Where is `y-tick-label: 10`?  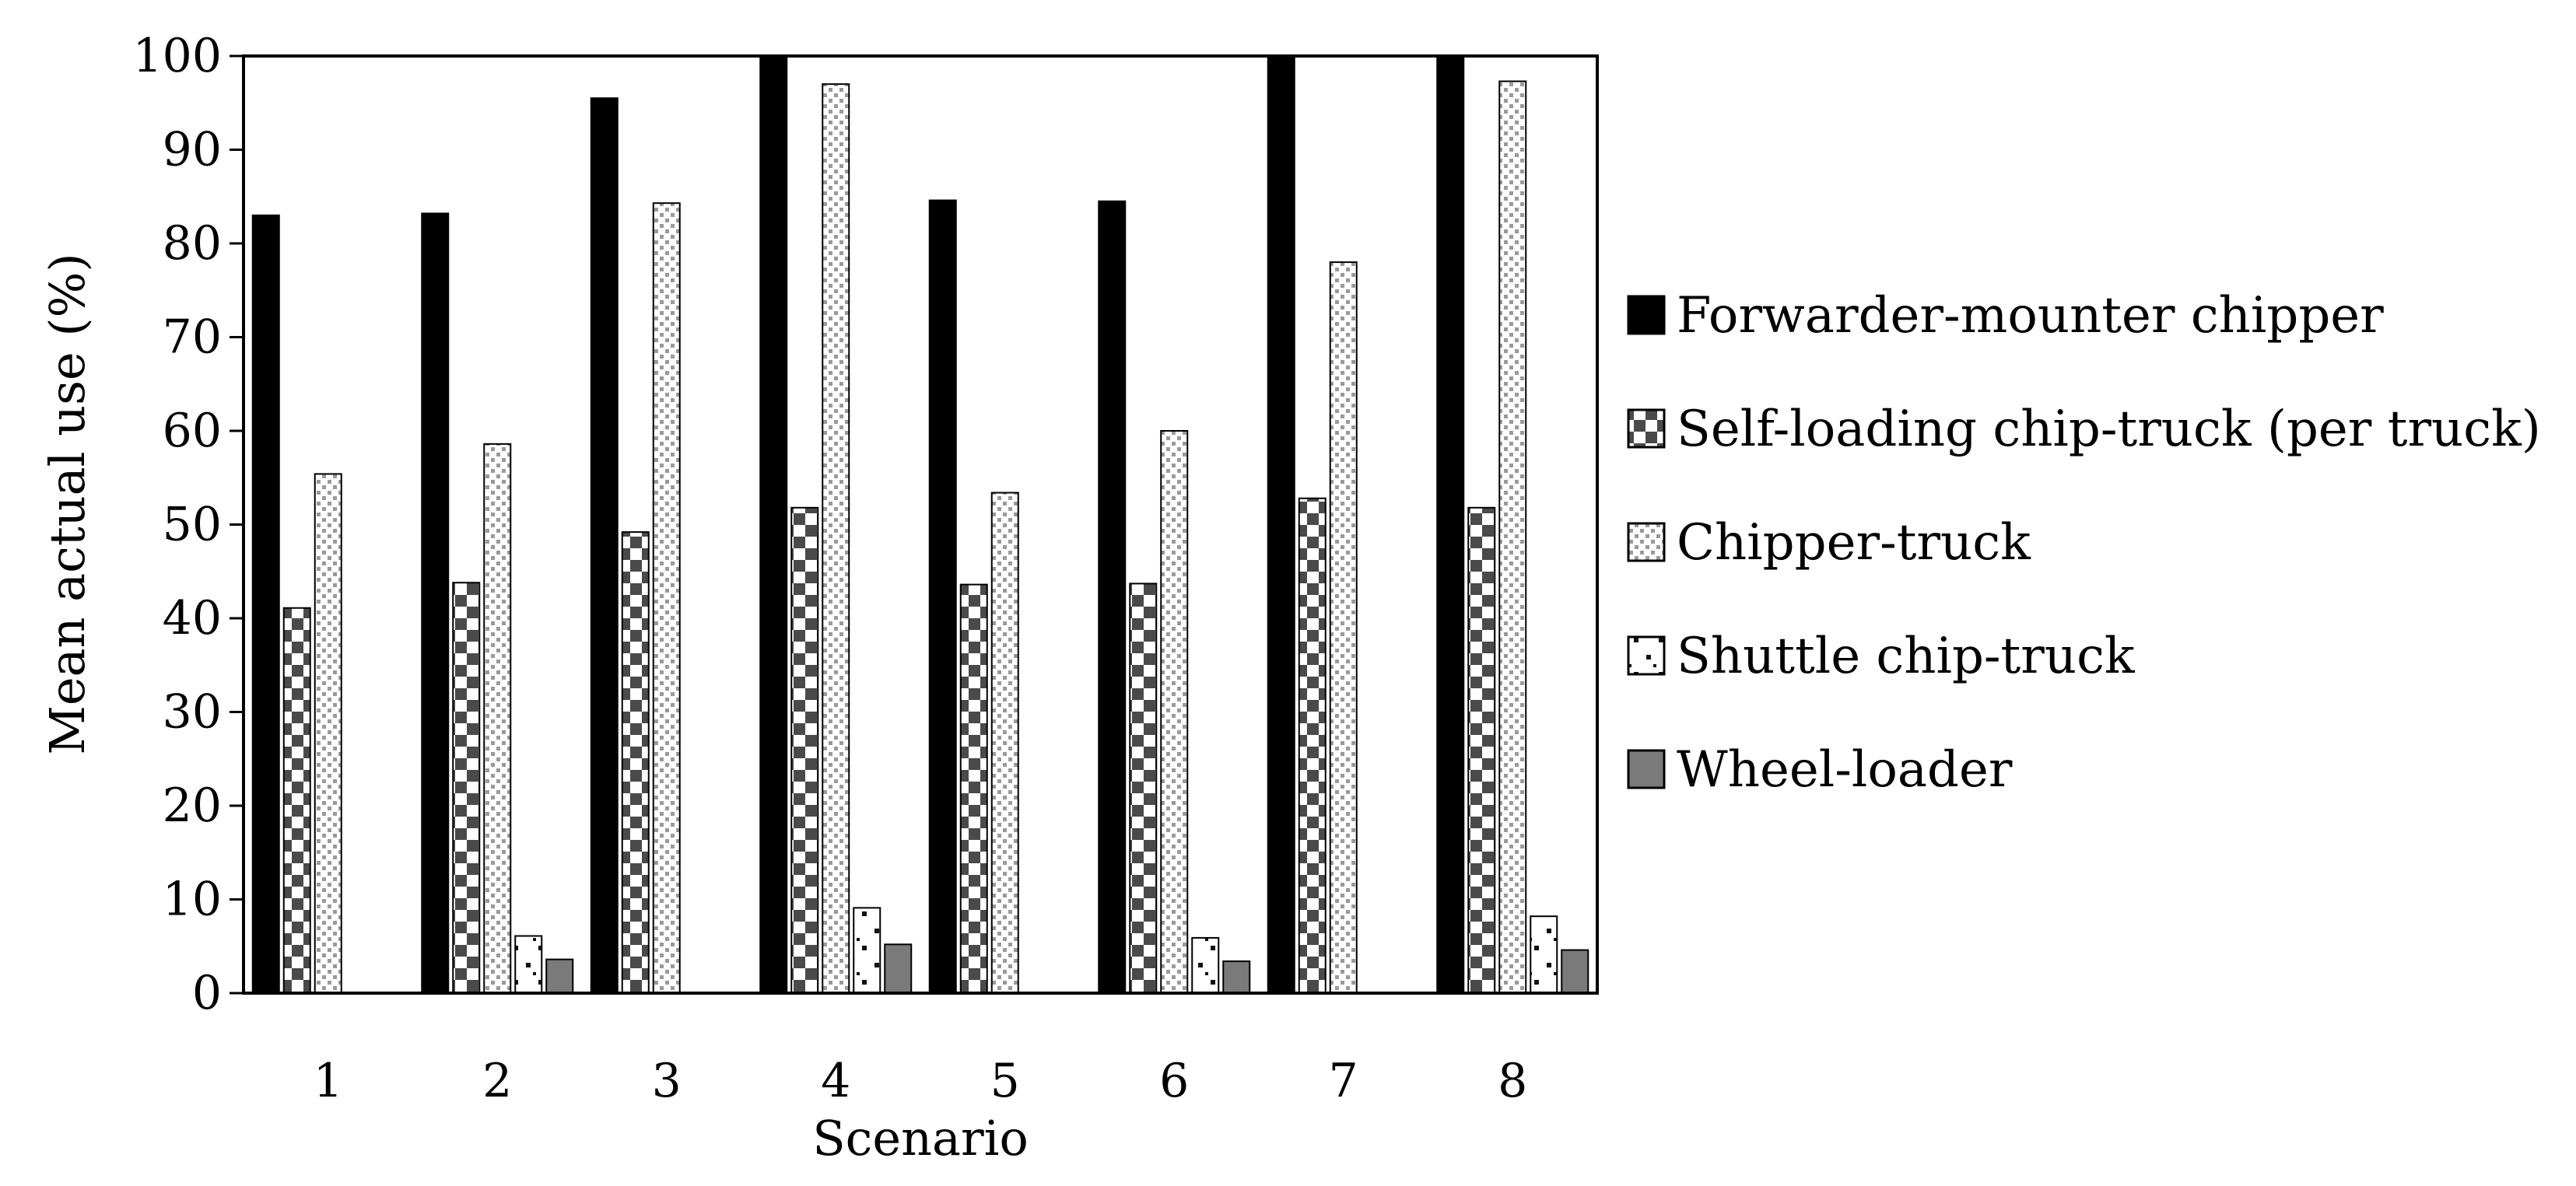
y-tick-label: 10 is located at coordinates (192, 900).